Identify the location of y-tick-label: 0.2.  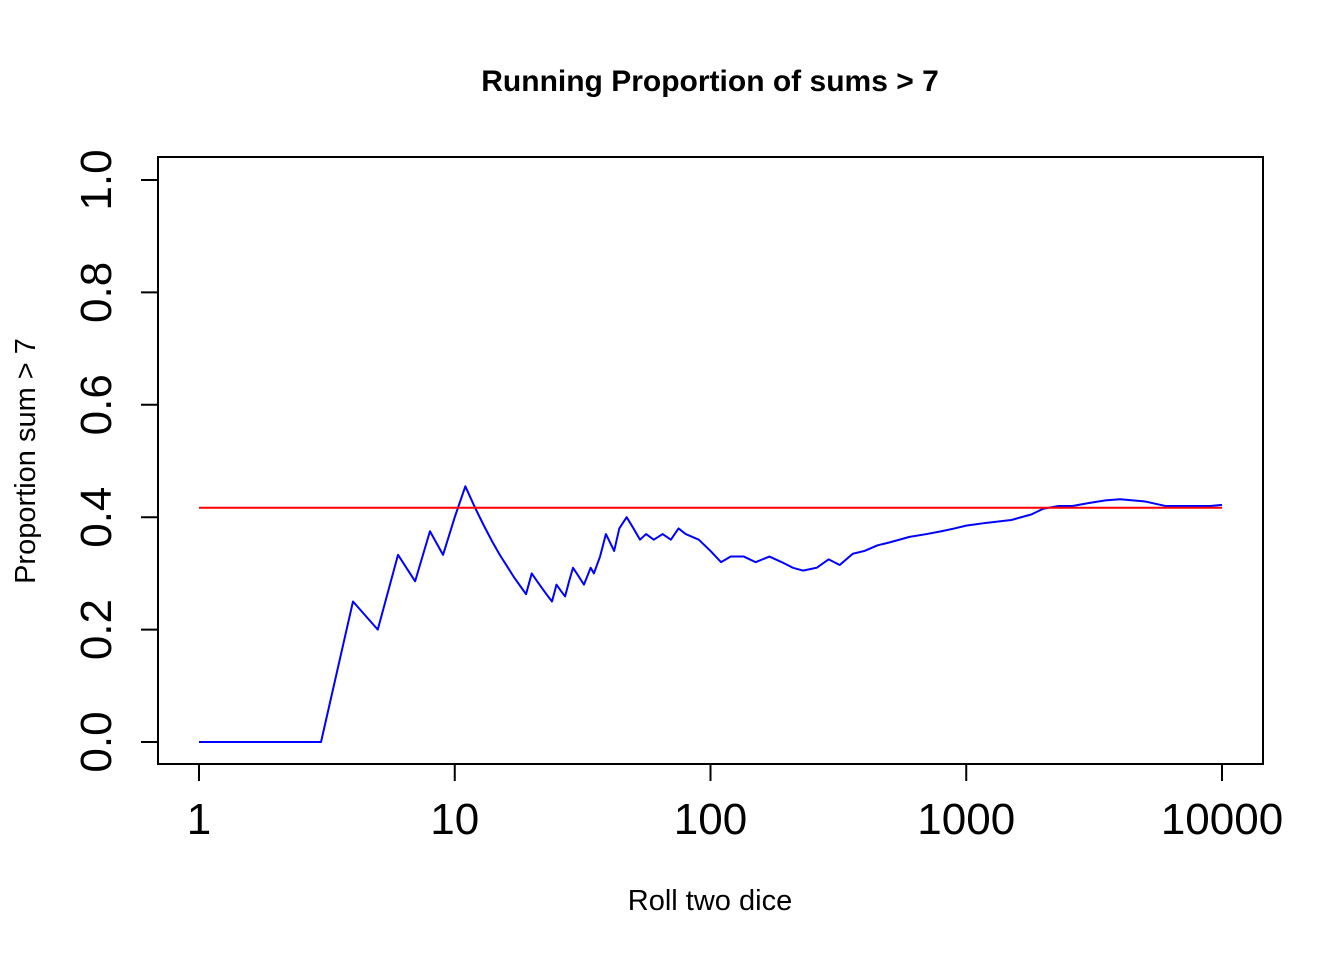
(96, 629).